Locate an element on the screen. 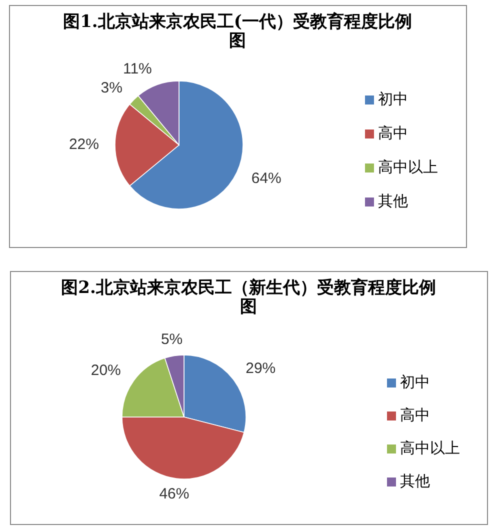  data-label: 46% is located at coordinates (174, 493).